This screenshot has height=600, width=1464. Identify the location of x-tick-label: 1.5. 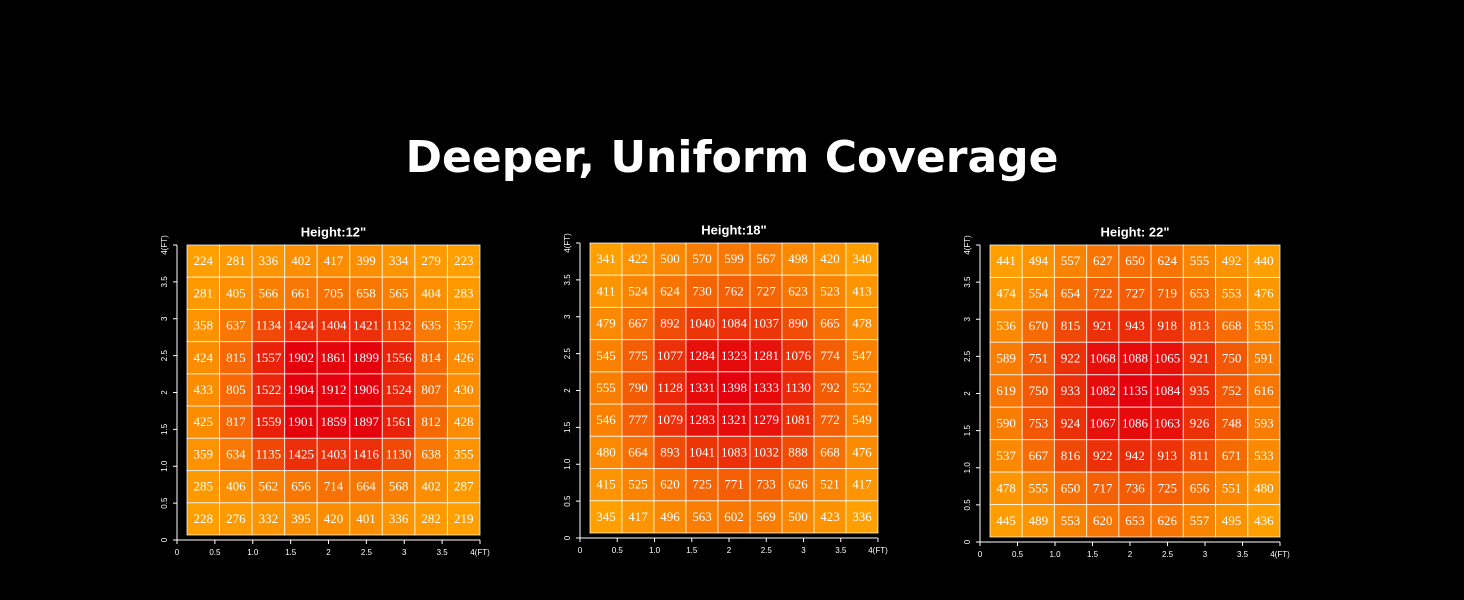
(1093, 554).